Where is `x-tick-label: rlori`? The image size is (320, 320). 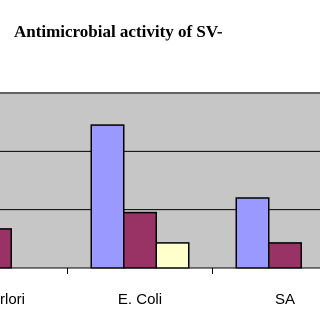
x-tick-label: rlori is located at coordinates (12, 299).